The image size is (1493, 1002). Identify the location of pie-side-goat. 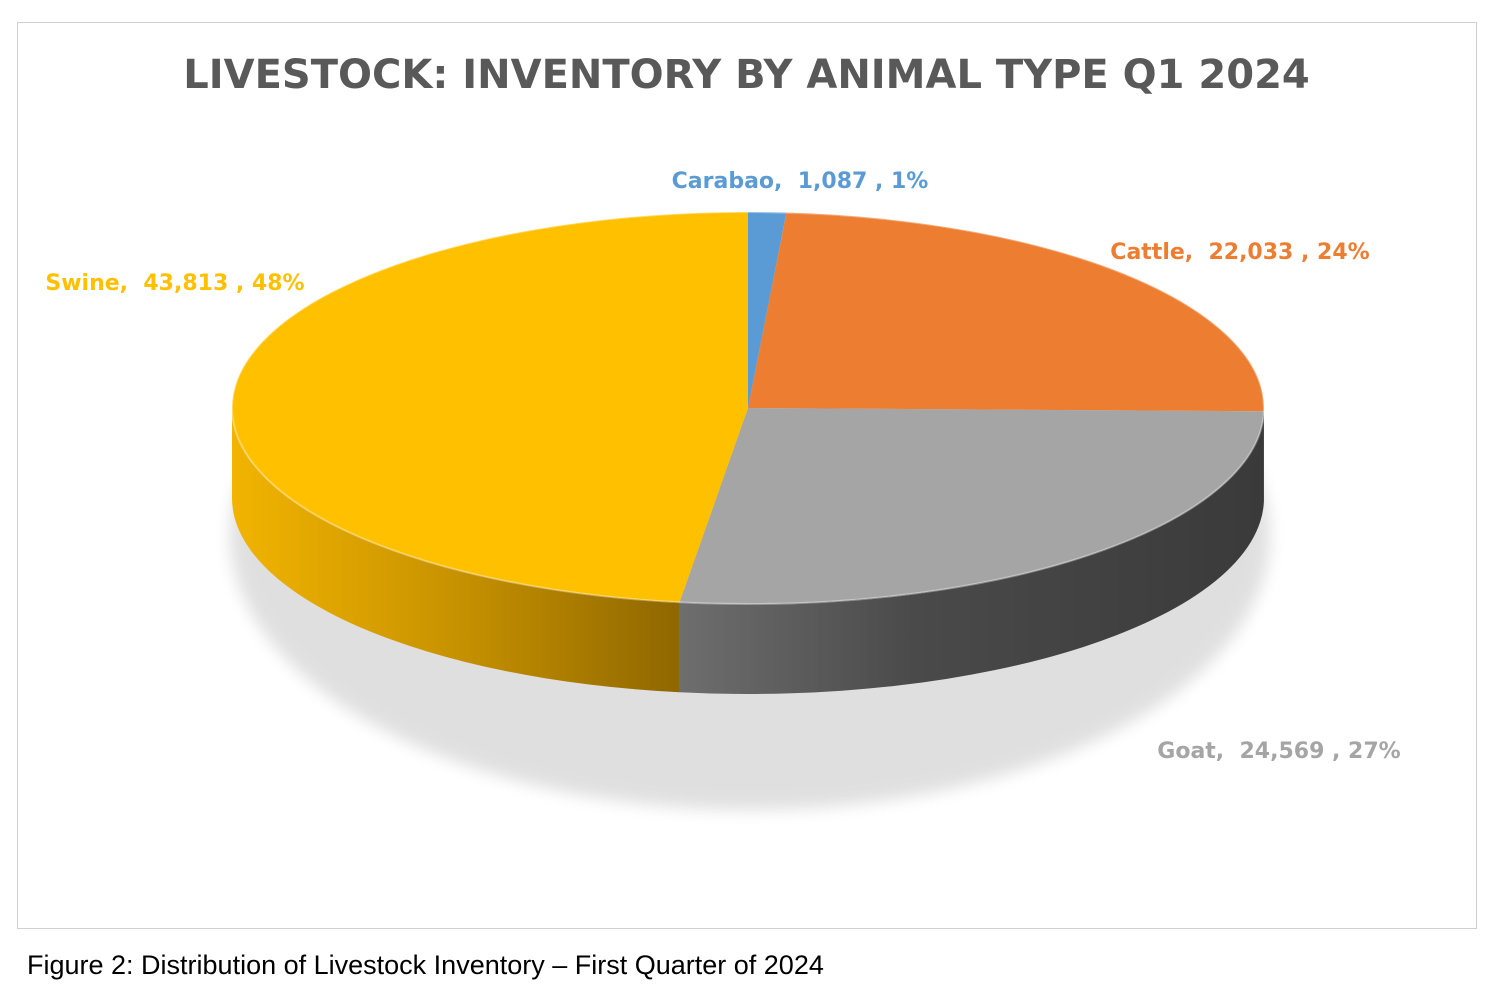
(971, 552).